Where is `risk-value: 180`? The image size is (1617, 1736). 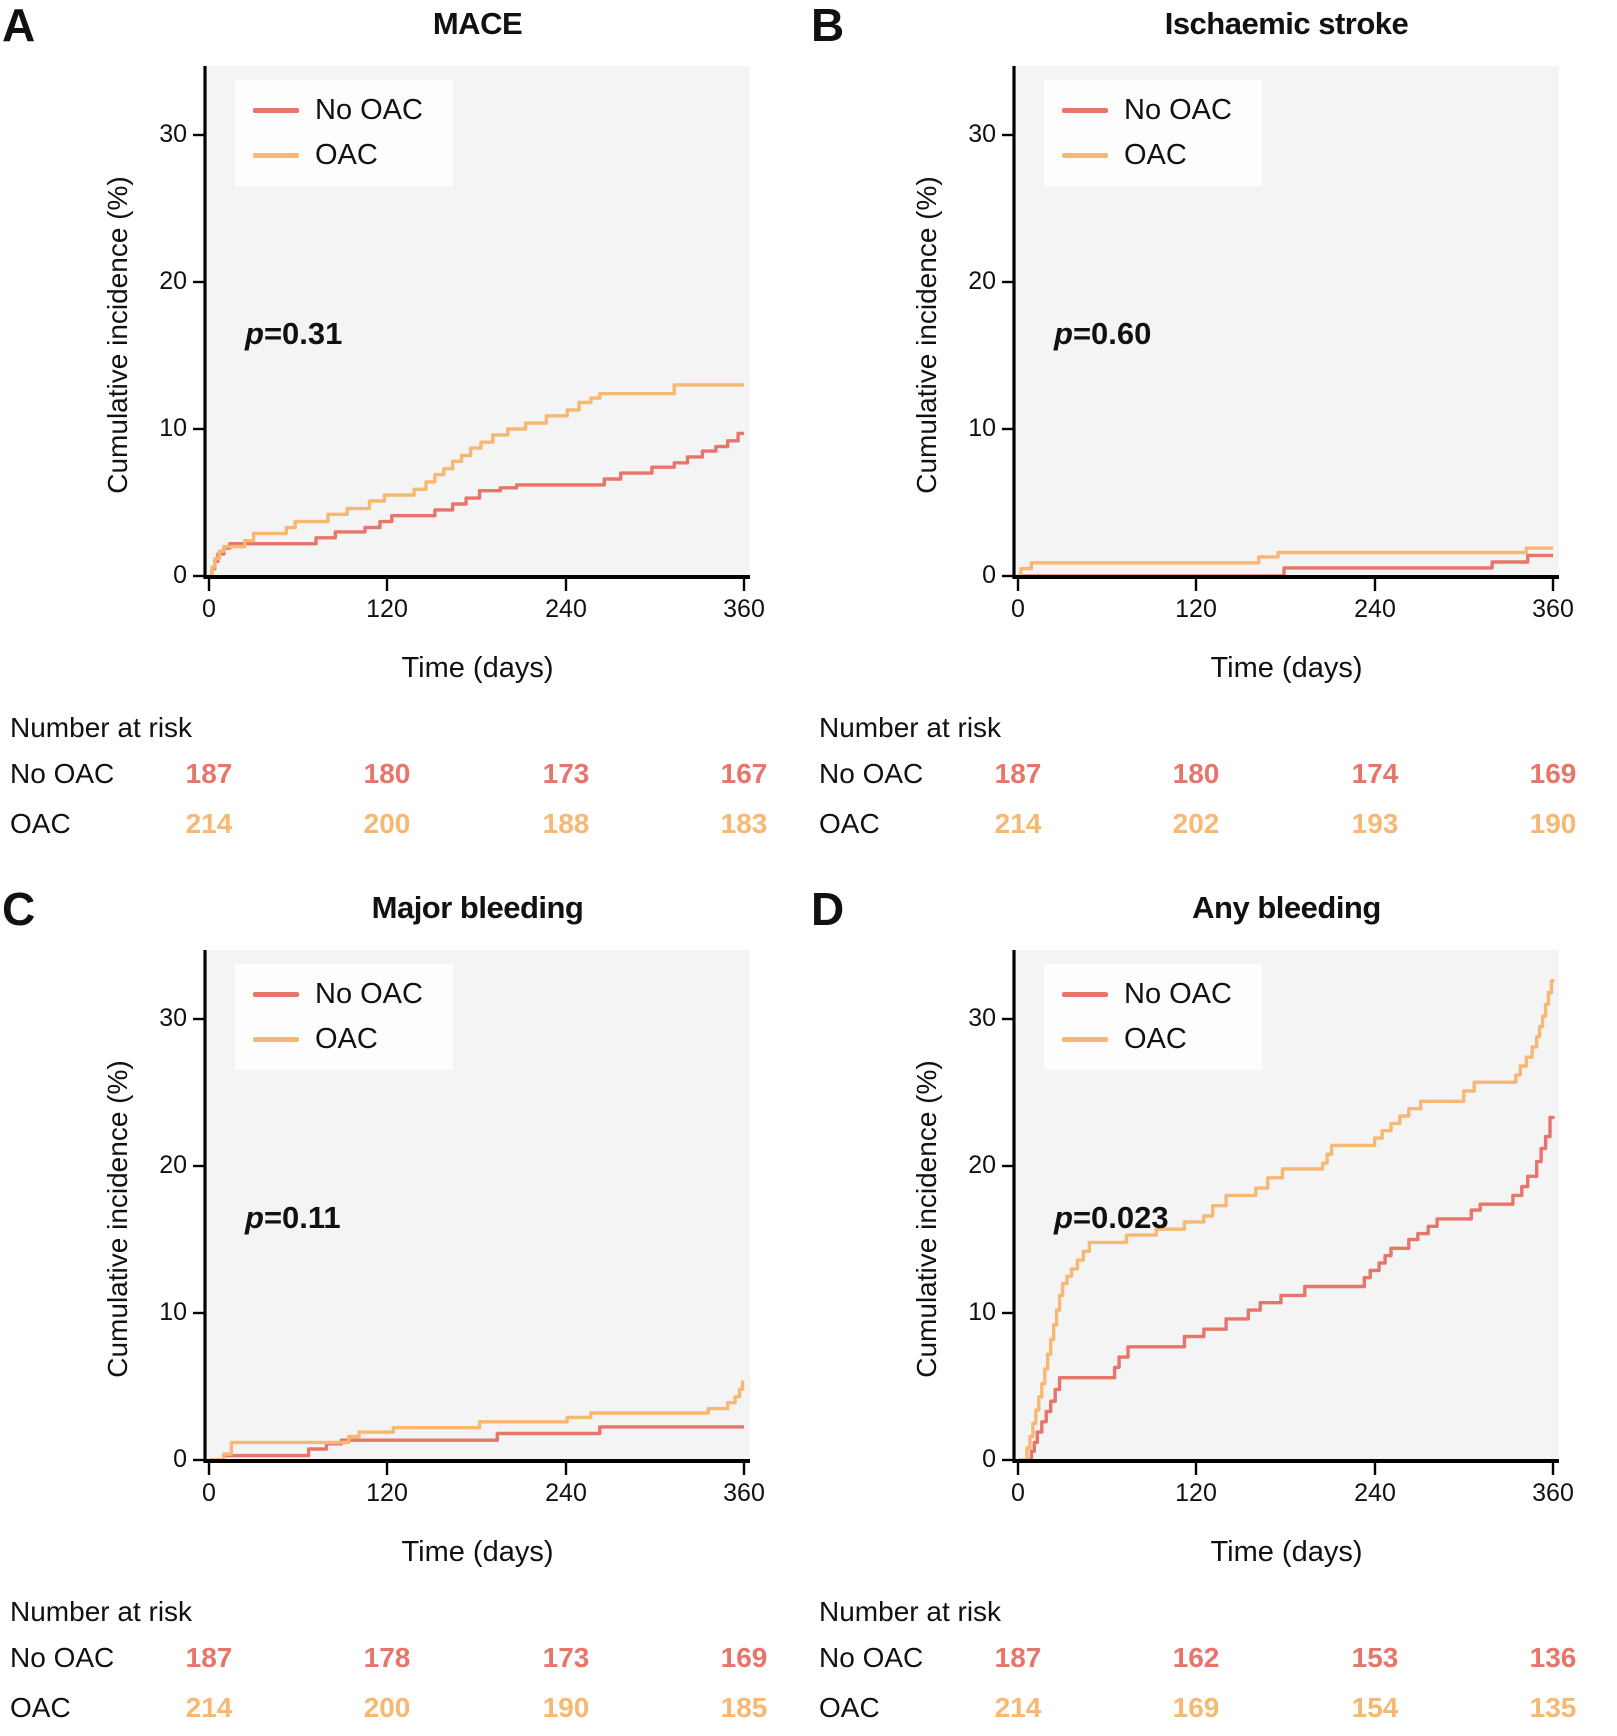 risk-value: 180 is located at coordinates (1196, 773).